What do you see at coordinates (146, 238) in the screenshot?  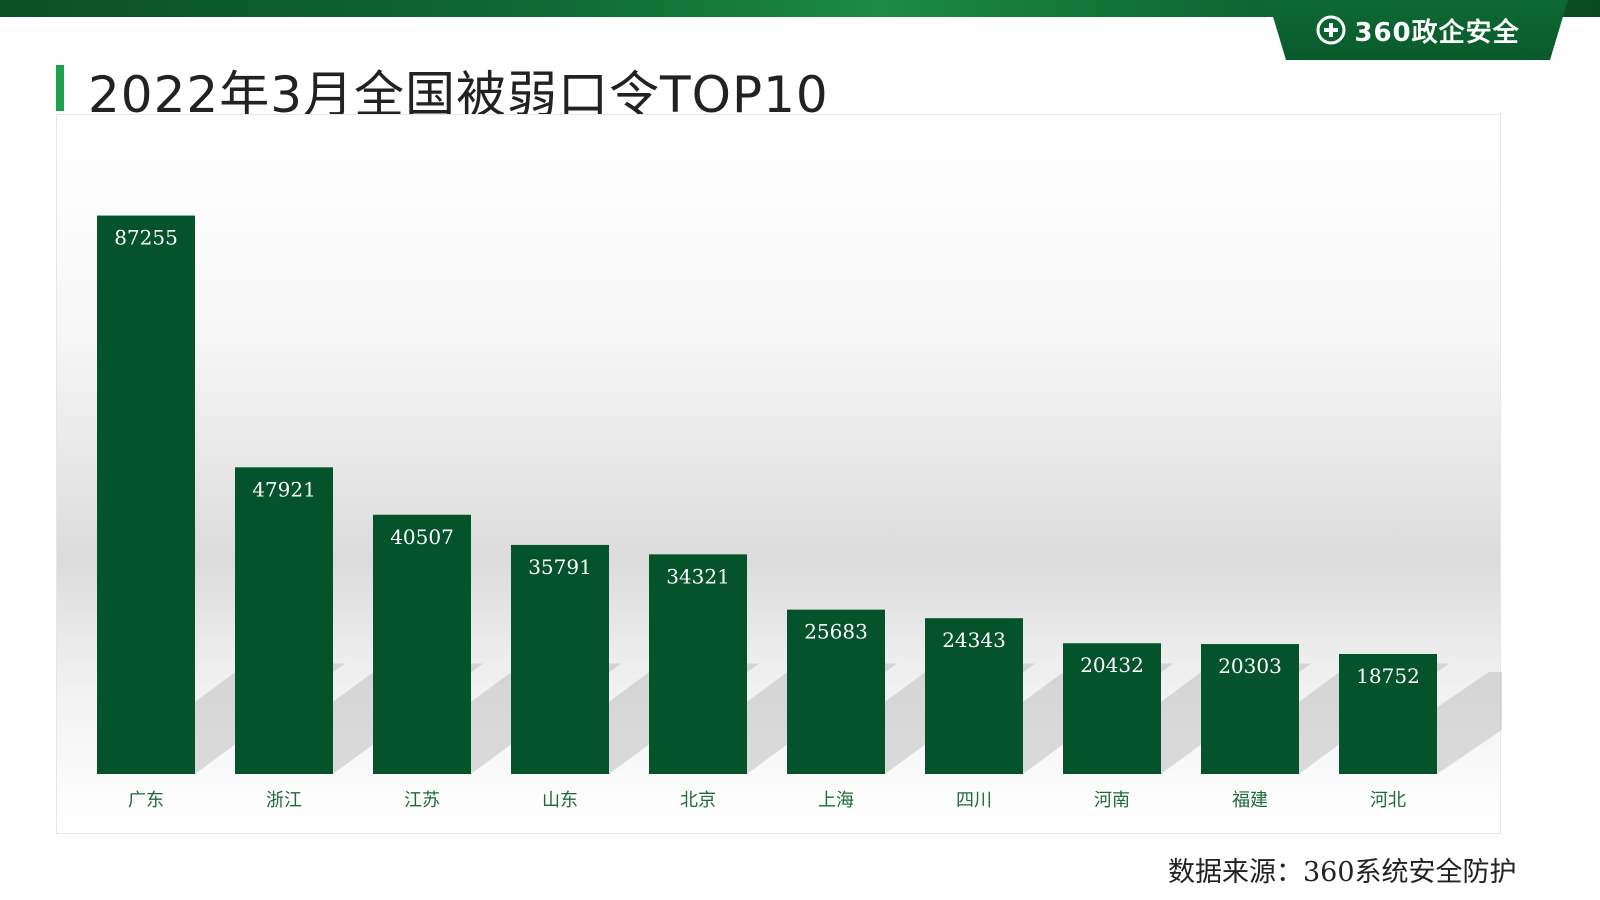 I see `data-label: 87255` at bounding box center [146, 238].